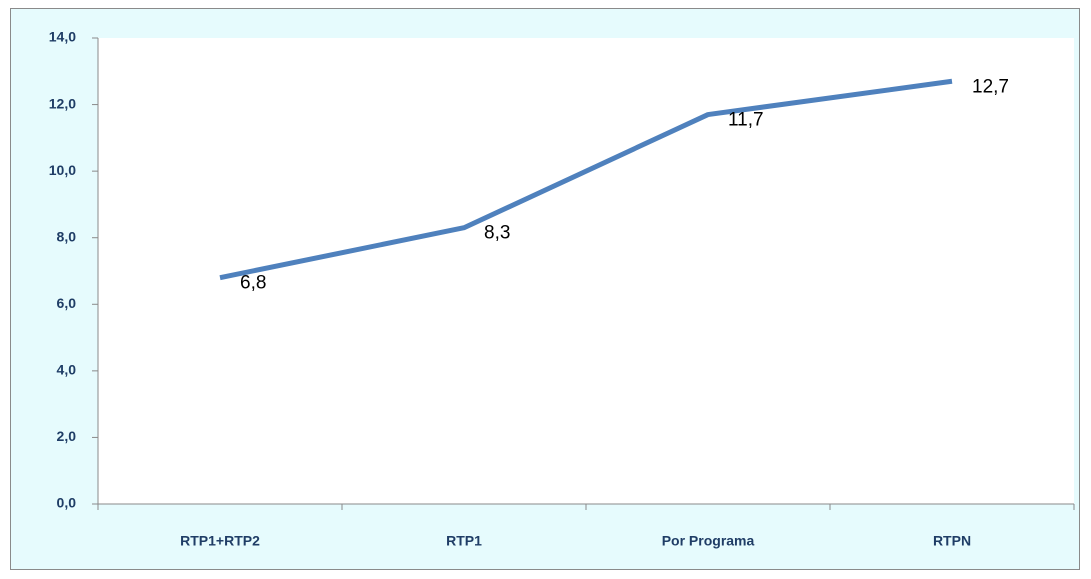 The width and height of the screenshot is (1091, 579). I want to click on x-tick-label: RTP1, so click(464, 541).